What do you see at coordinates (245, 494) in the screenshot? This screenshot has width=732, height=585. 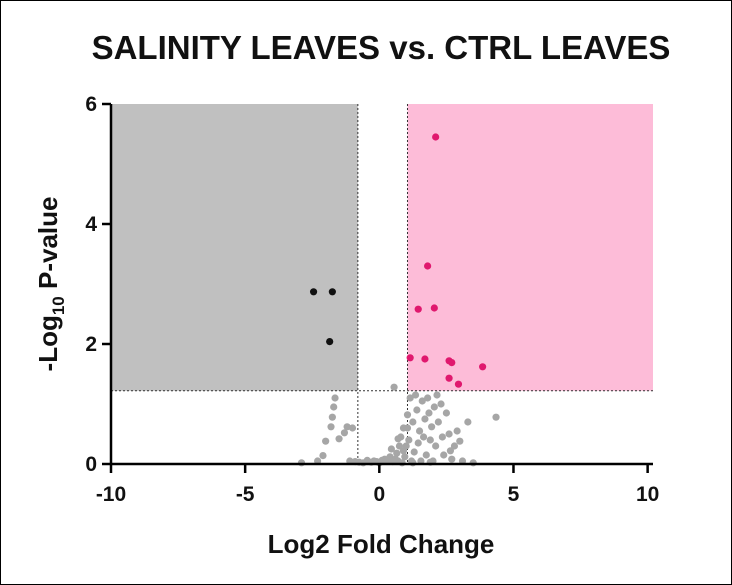 I see `x-tick-label: -5` at bounding box center [245, 494].